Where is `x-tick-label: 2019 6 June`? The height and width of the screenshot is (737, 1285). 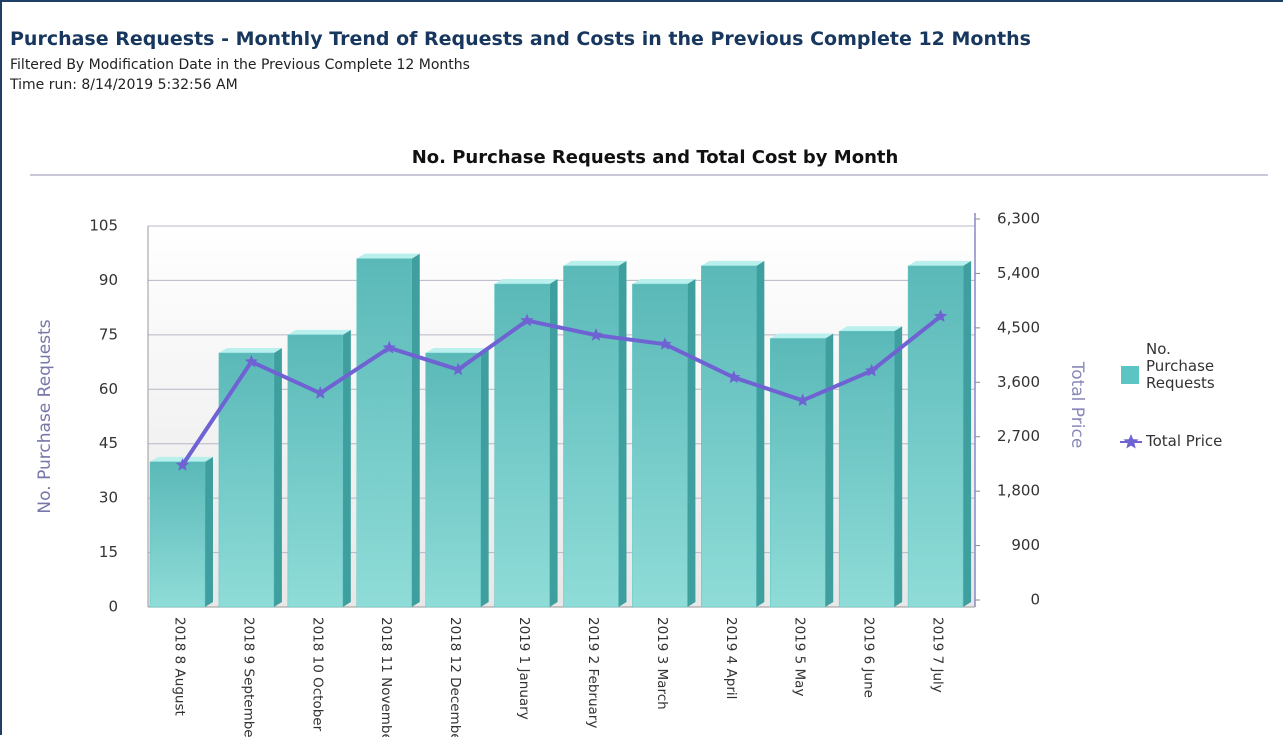
x-tick-label: 2019 6 June is located at coordinates (869, 657).